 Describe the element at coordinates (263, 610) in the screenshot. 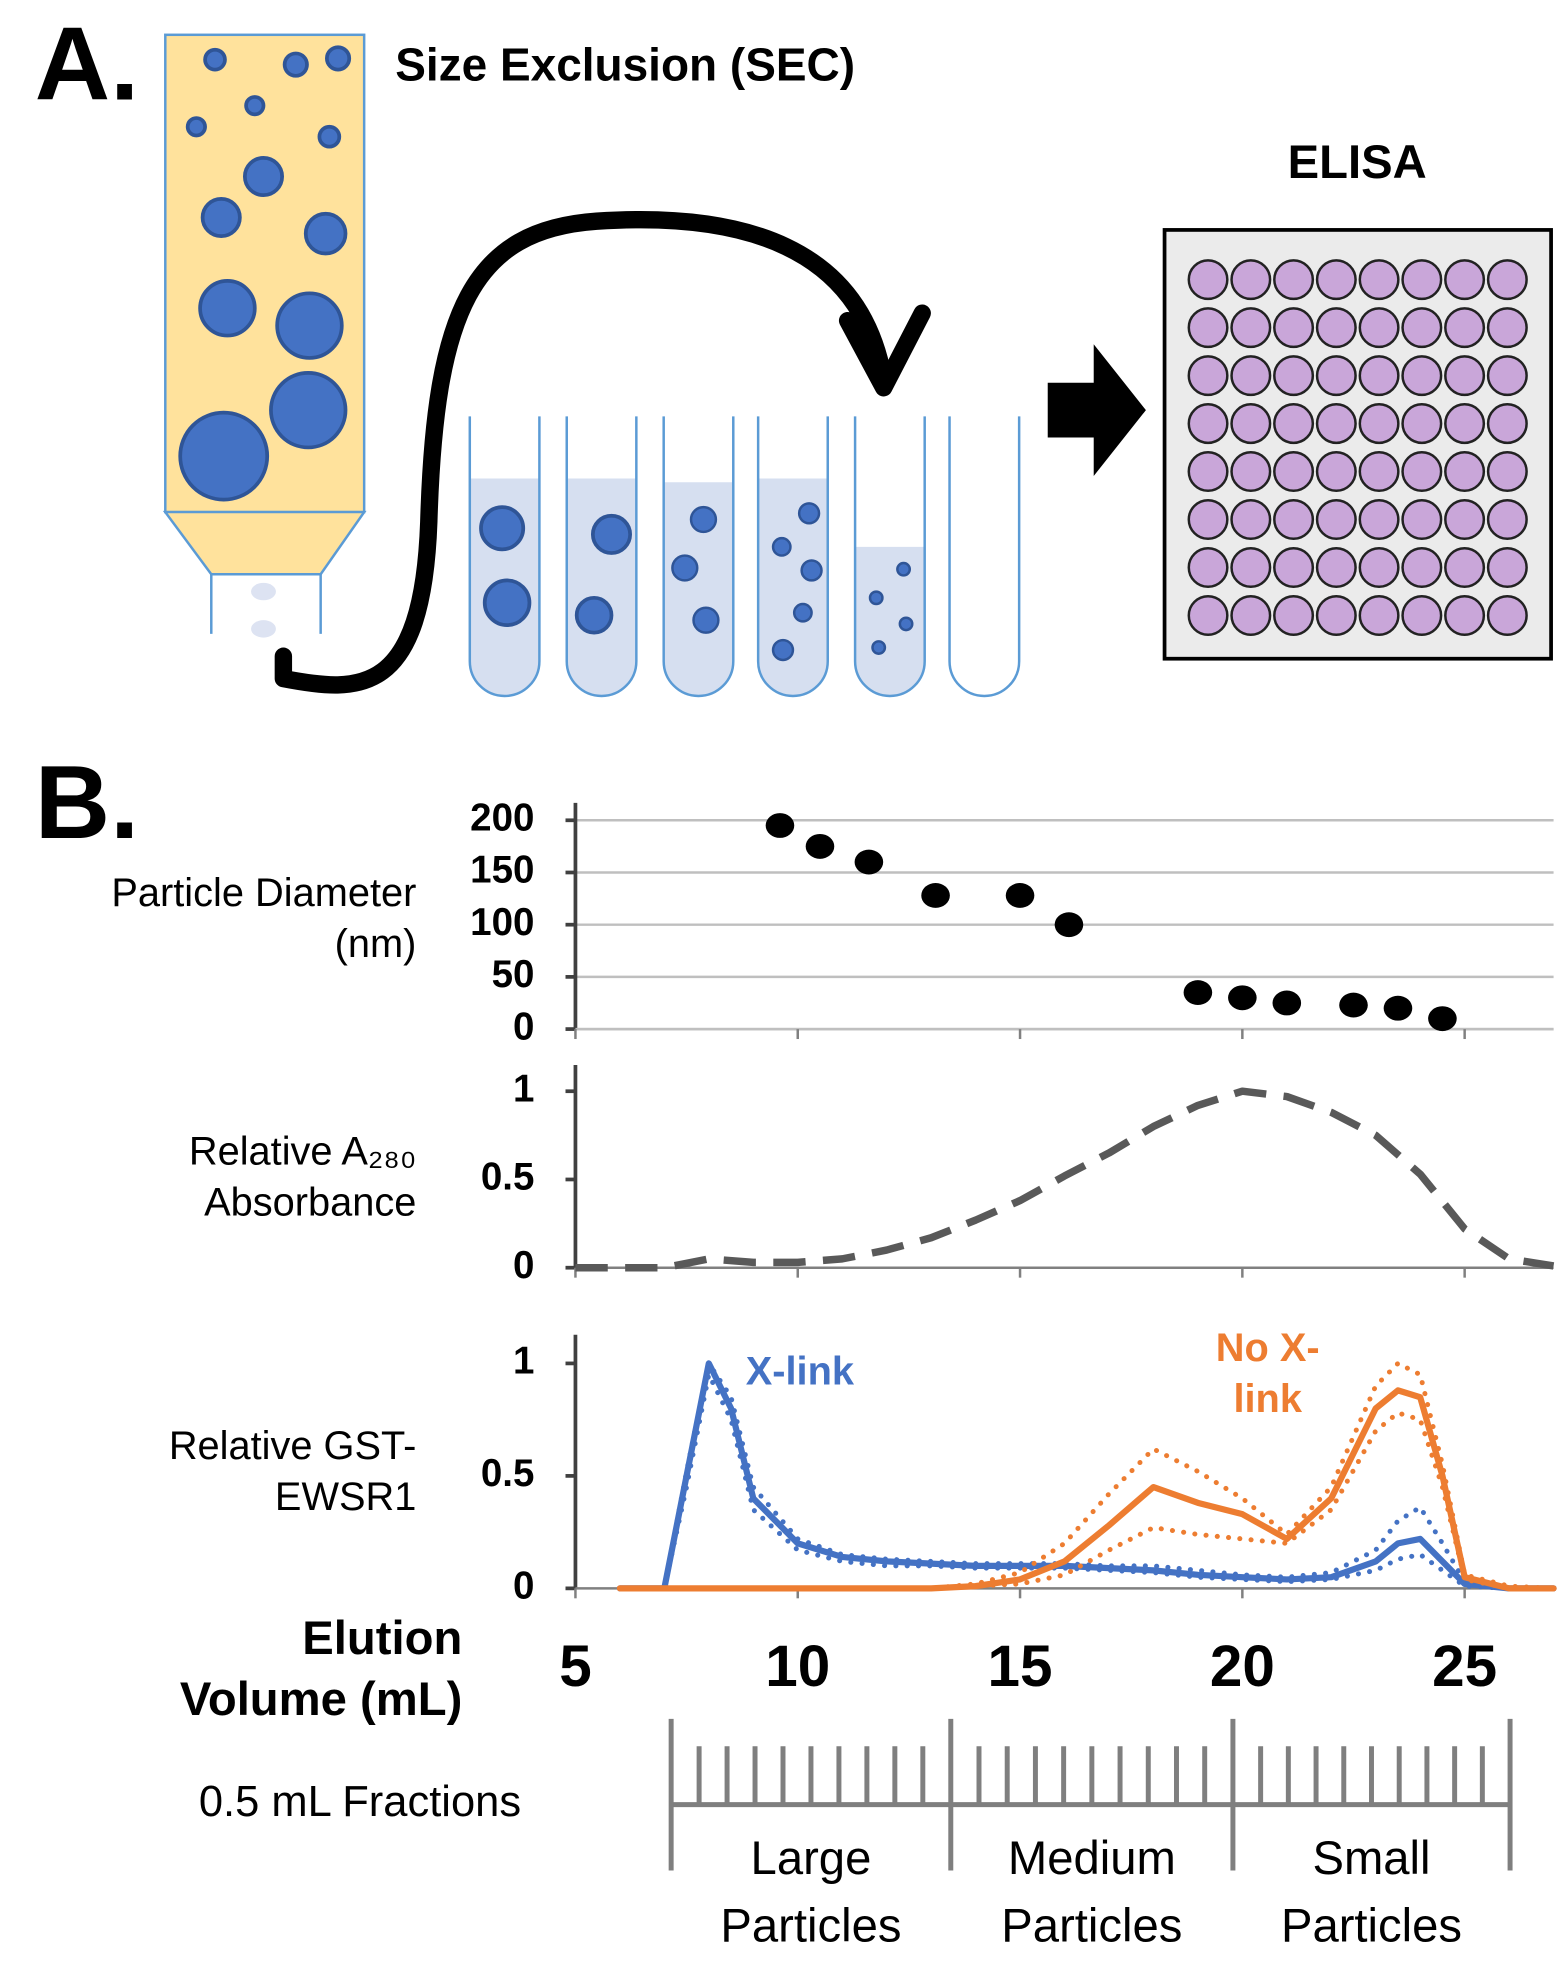

I see `drops` at that location.